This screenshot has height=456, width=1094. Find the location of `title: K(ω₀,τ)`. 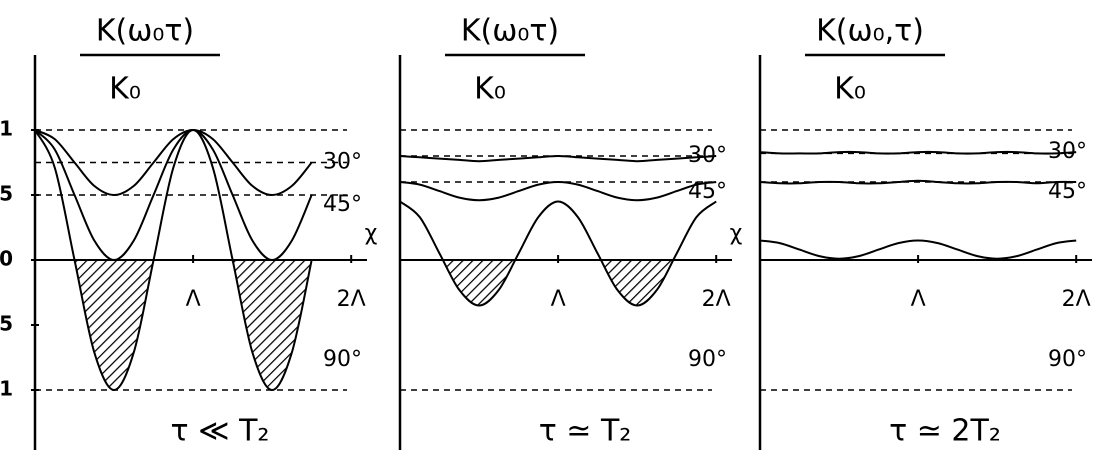

title: K(ω₀,τ) is located at coordinates (870, 31).